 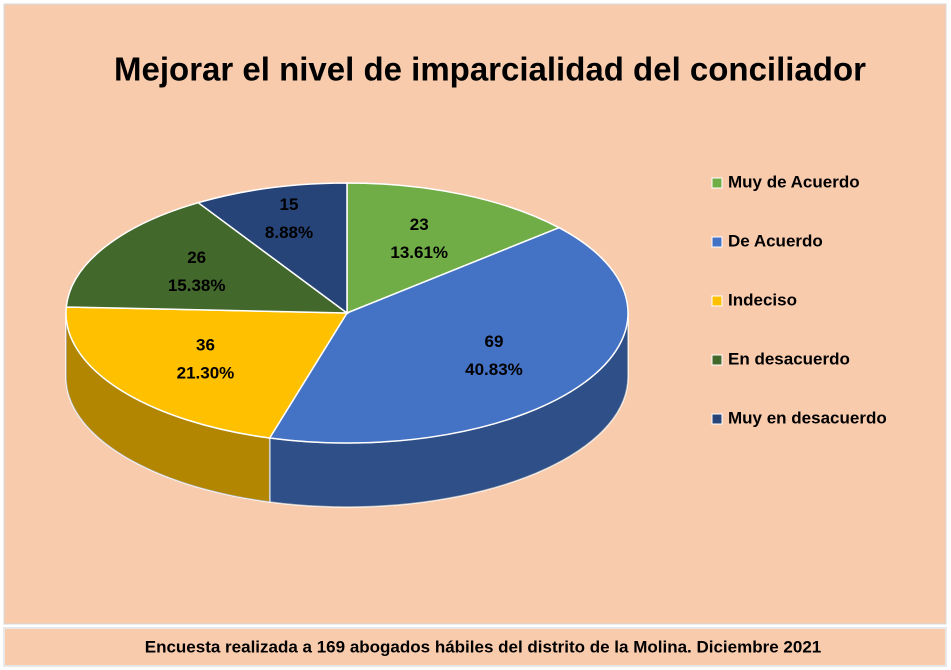 I want to click on percent-label: 8.88%, so click(x=289, y=232).